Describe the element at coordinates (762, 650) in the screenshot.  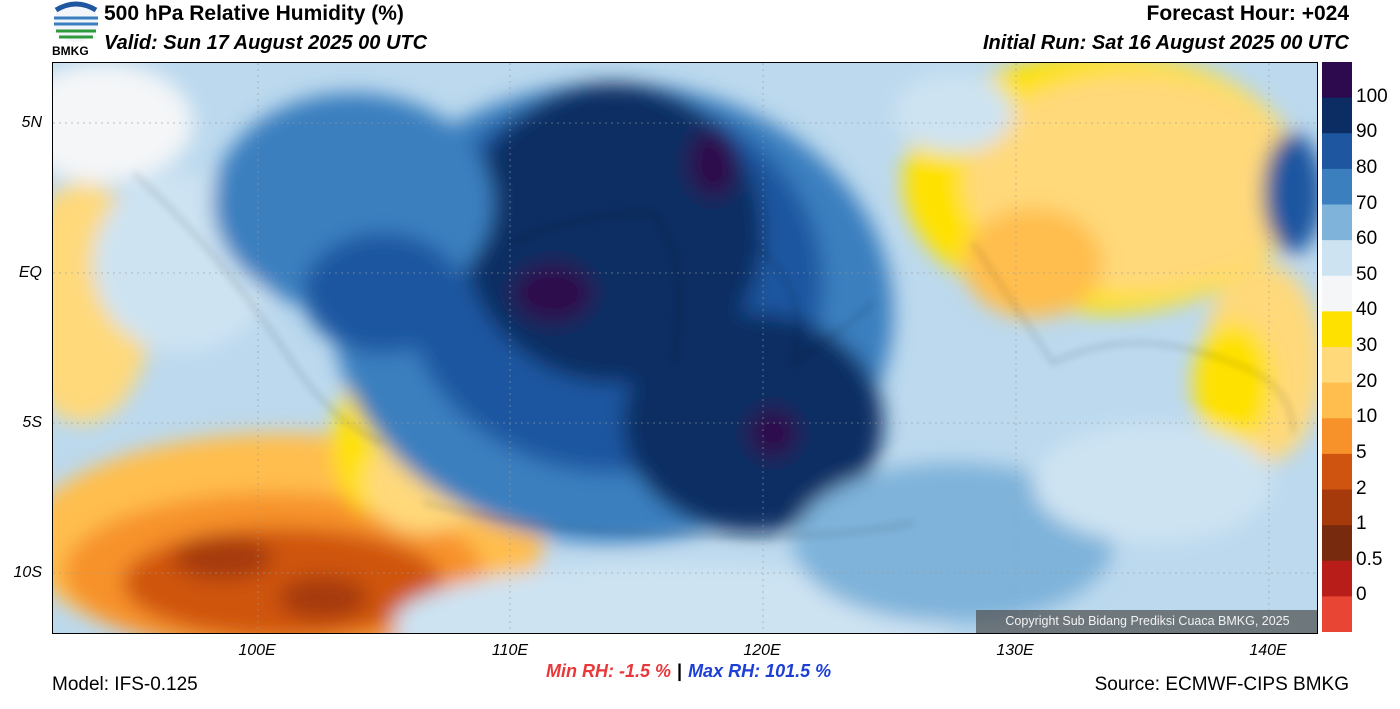
I see `lon-label-120e: 120E` at that location.